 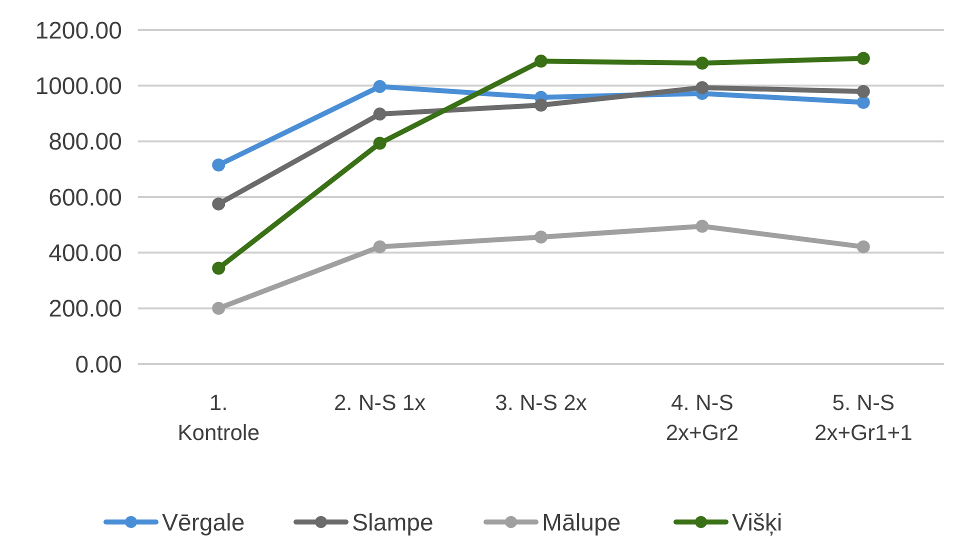 I want to click on legend-label: Vērgale, so click(x=203, y=522).